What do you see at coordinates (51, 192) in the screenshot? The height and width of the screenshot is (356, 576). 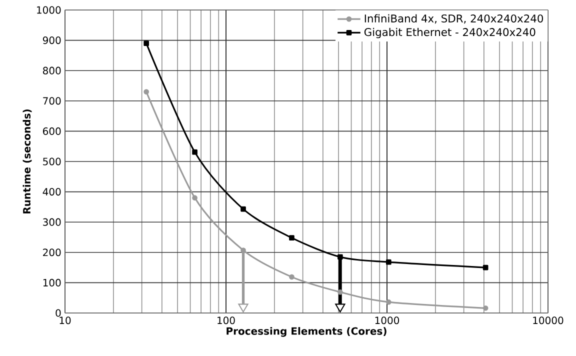 I see `y-tick-label: 400` at bounding box center [51, 192].